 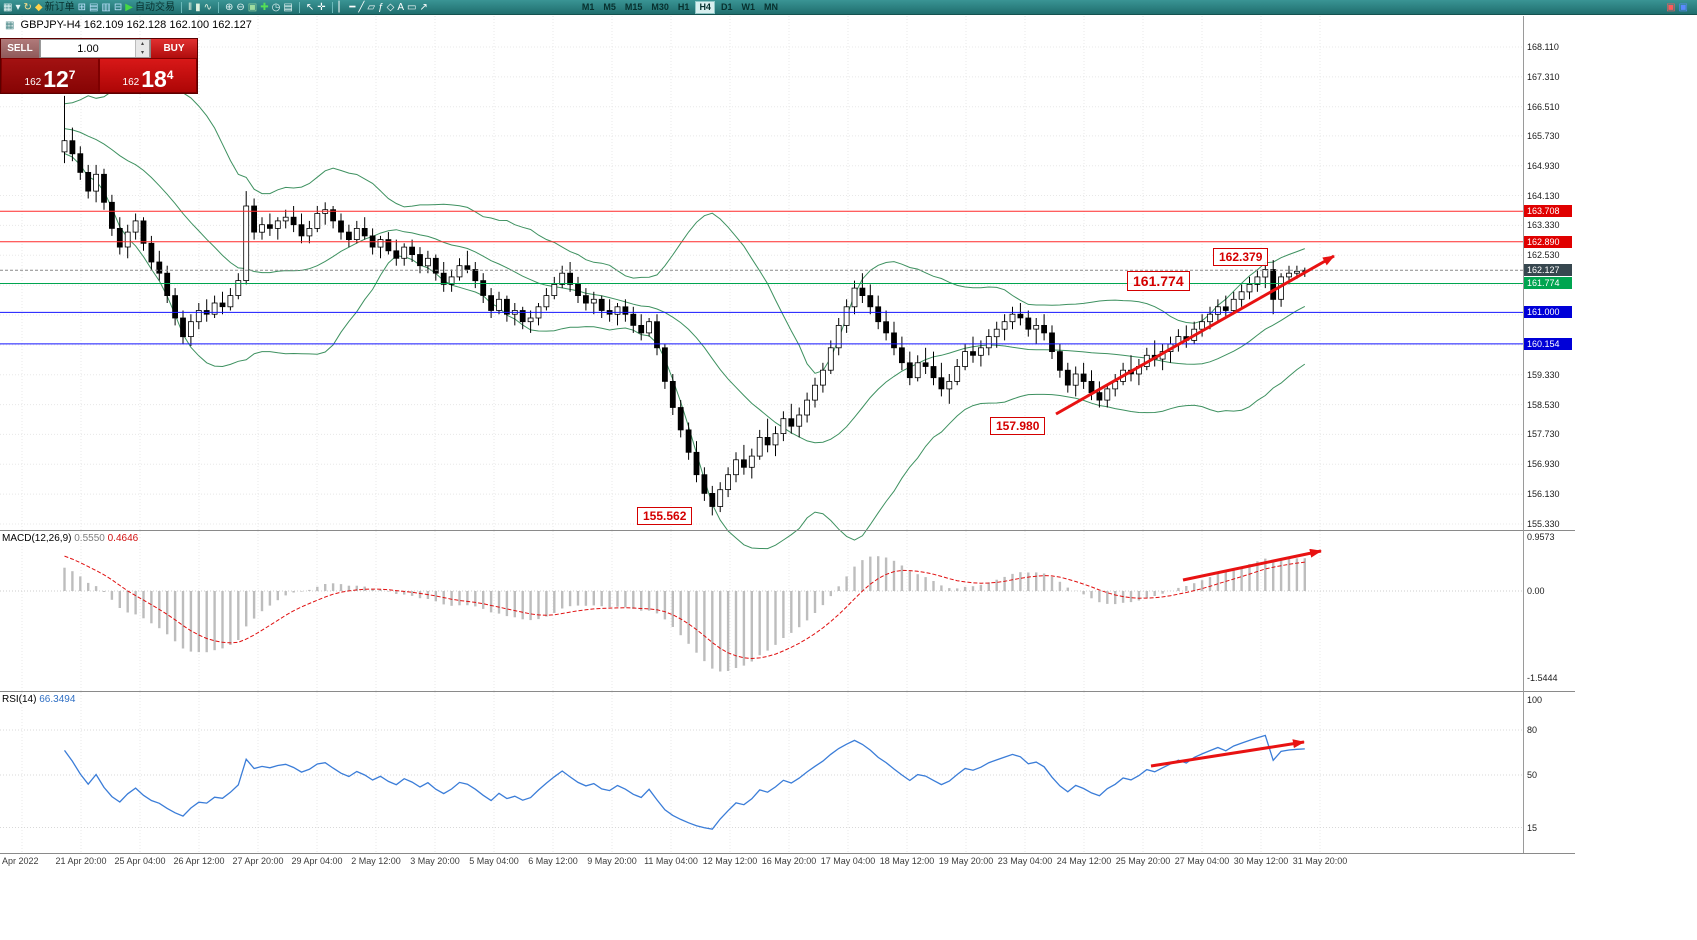 What do you see at coordinates (1523, 434) in the screenshot?
I see `price-axis-separator` at bounding box center [1523, 434].